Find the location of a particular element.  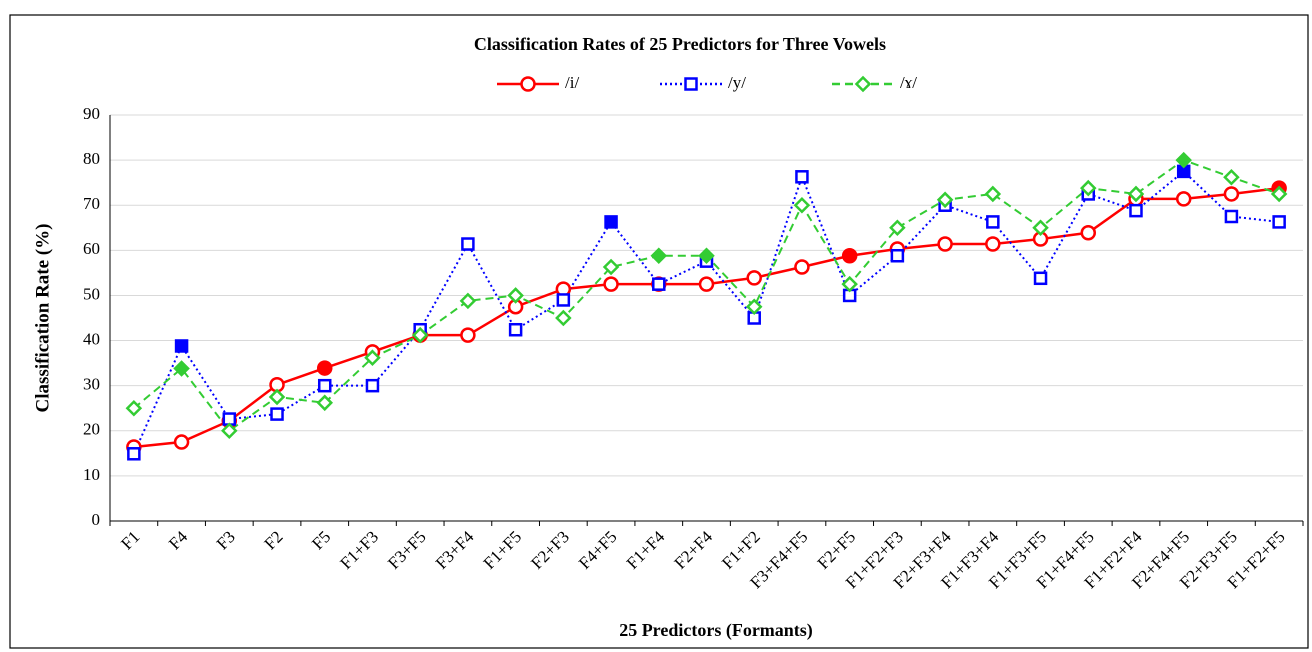

legend-label: /i/ is located at coordinates (572, 82).